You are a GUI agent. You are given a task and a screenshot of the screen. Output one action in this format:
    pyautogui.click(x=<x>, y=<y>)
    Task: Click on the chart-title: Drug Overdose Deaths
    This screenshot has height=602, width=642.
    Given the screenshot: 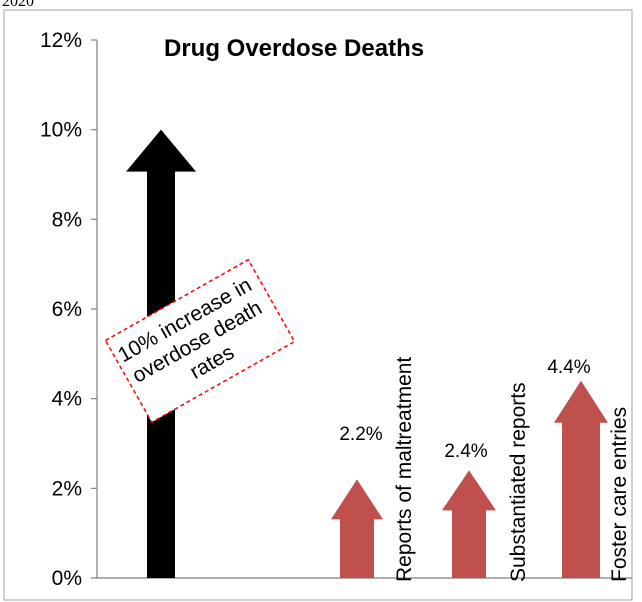 What is the action you would take?
    pyautogui.click(x=294, y=48)
    